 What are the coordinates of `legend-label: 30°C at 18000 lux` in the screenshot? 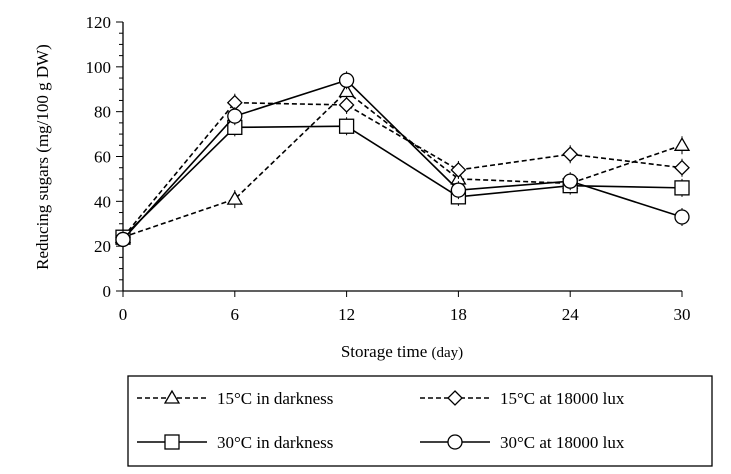 It's located at (562, 442).